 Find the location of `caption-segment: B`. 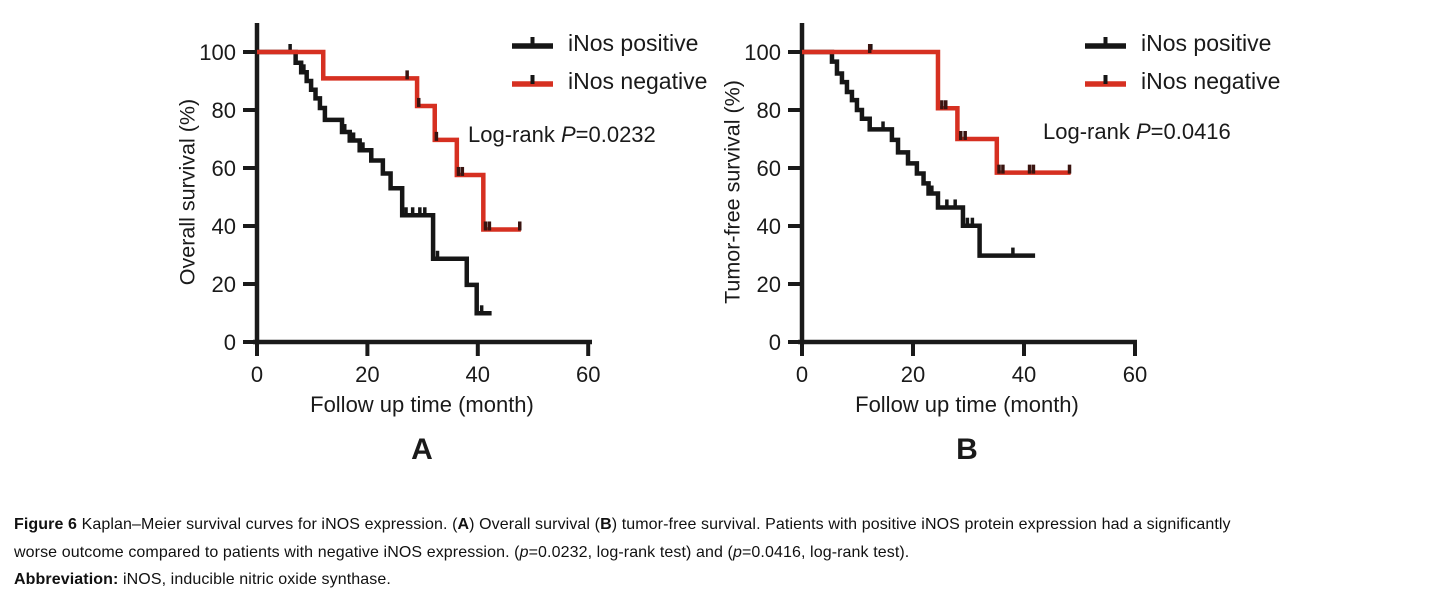

caption-segment: B is located at coordinates (606, 524).